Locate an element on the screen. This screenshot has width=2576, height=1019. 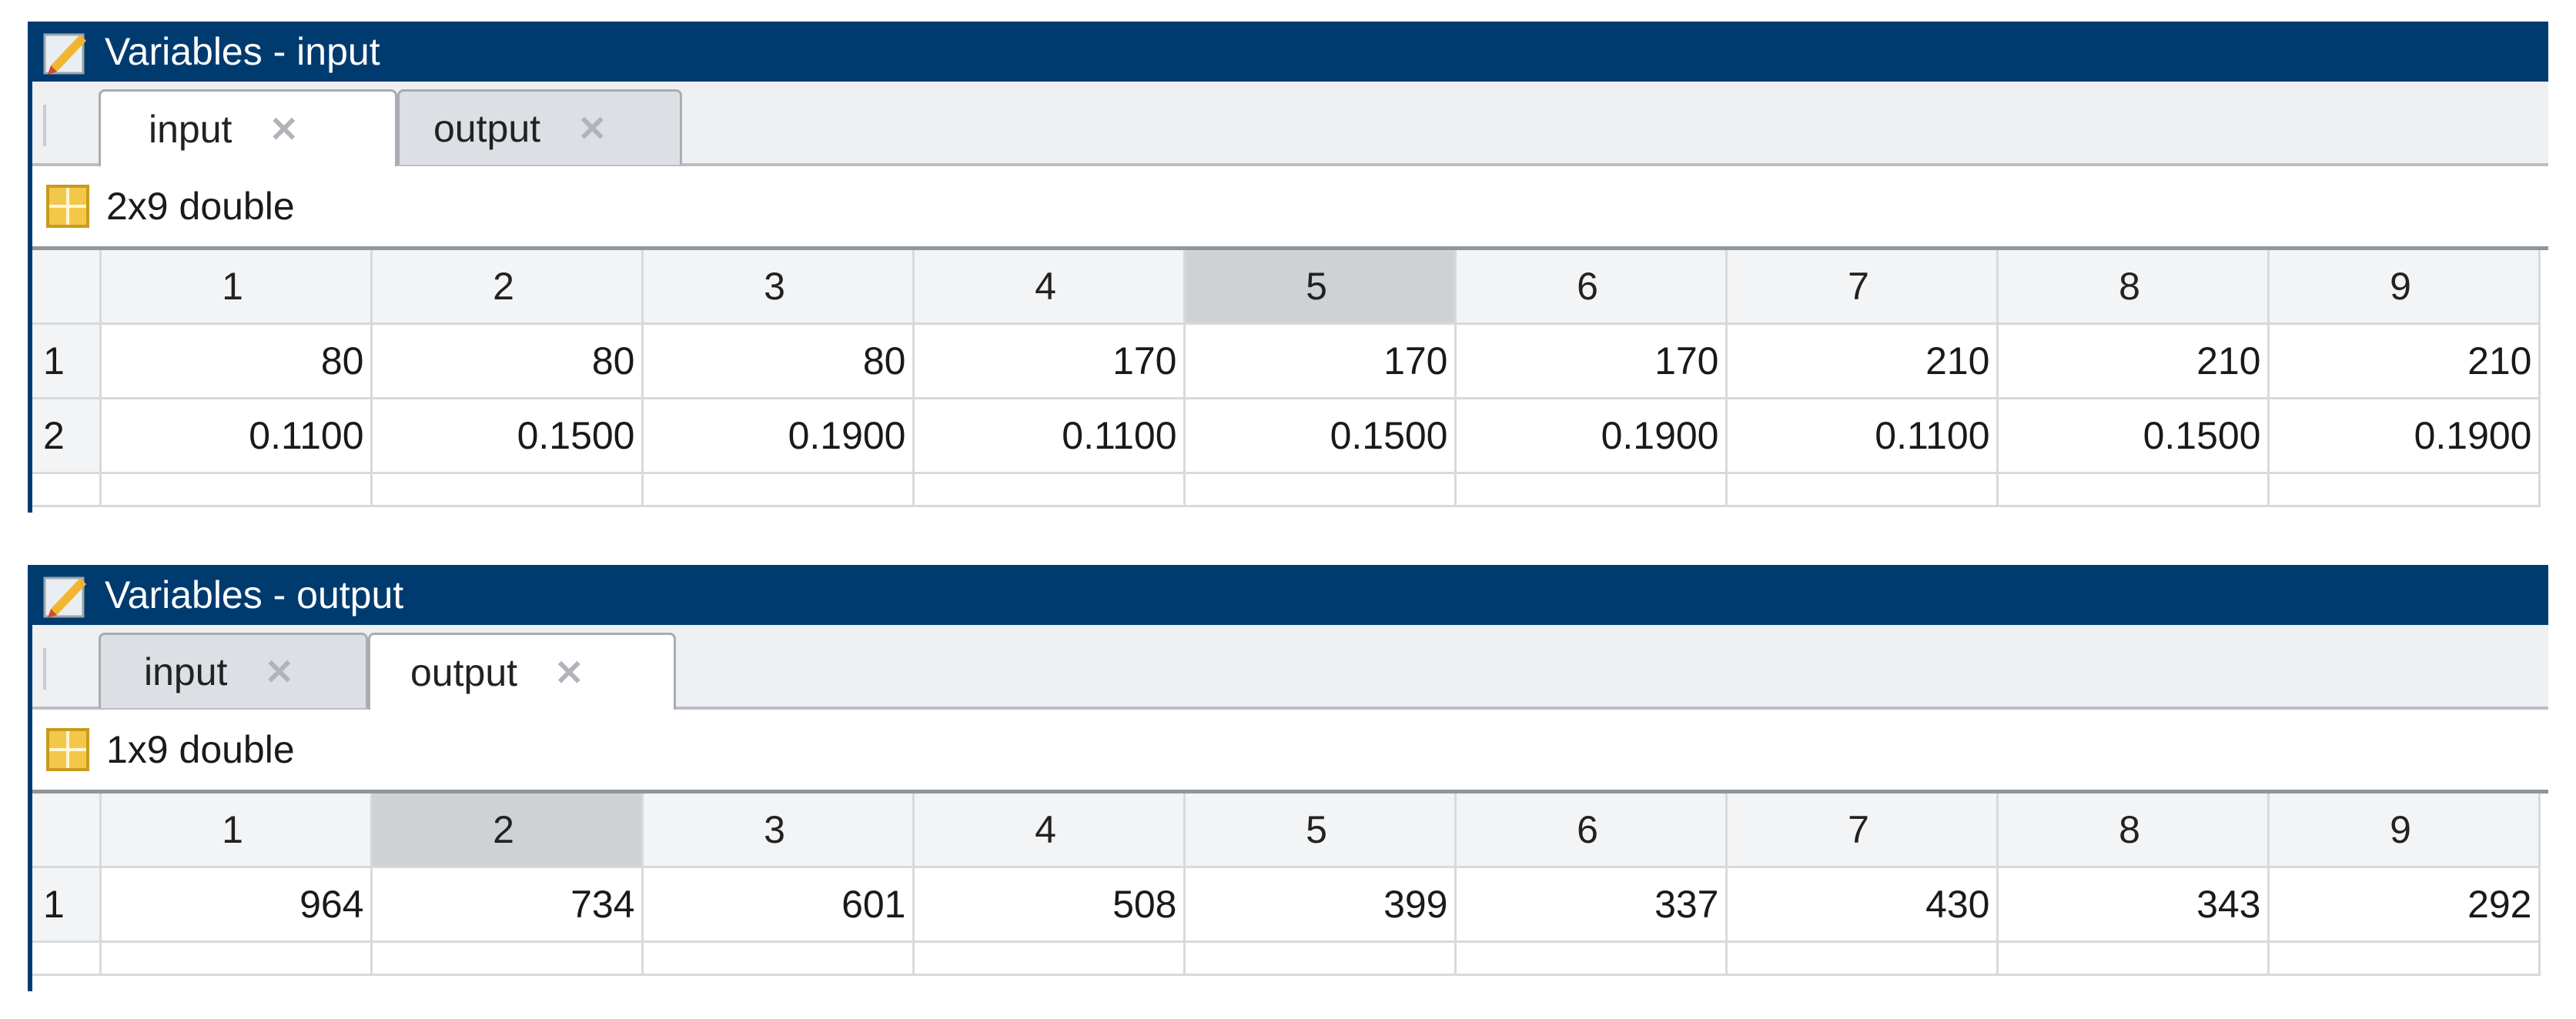
column-header-selected: 5 is located at coordinates (1321, 287).